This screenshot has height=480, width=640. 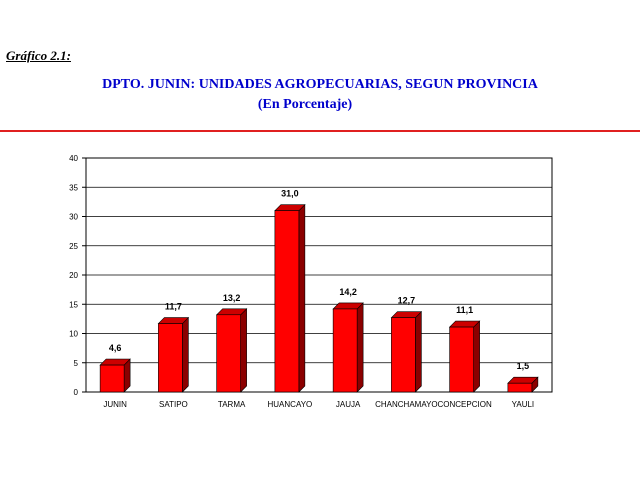 I want to click on y-tick-label: 15, so click(x=73, y=304).